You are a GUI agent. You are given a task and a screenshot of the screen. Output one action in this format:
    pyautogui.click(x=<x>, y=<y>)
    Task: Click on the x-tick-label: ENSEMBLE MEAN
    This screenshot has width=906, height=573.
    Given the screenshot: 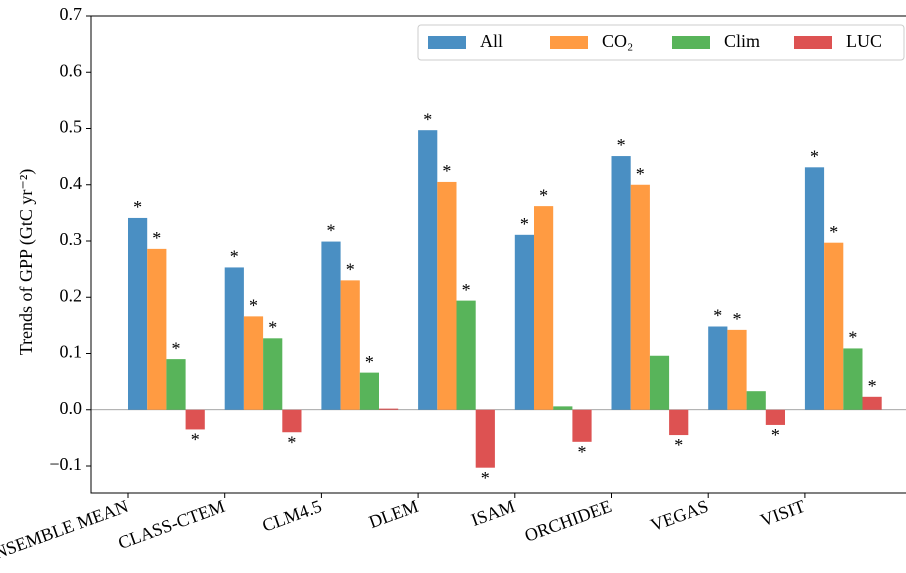 What is the action you would take?
    pyautogui.click(x=65, y=531)
    